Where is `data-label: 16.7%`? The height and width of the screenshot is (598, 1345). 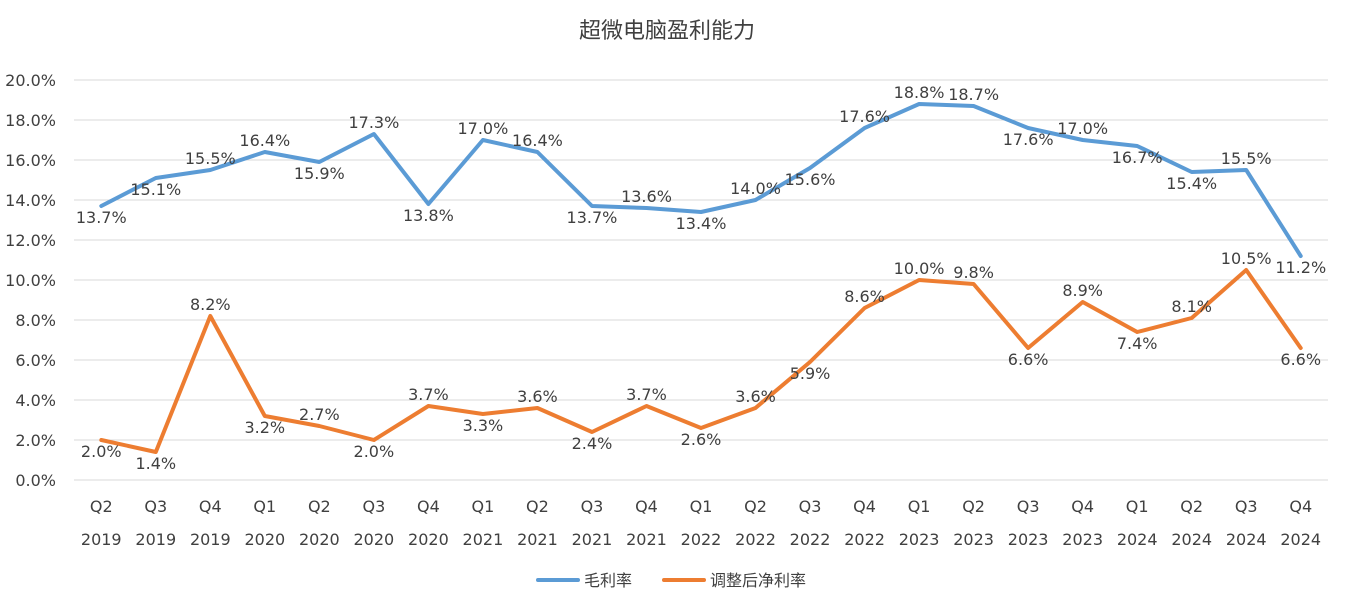
data-label: 16.7% is located at coordinates (1137, 157).